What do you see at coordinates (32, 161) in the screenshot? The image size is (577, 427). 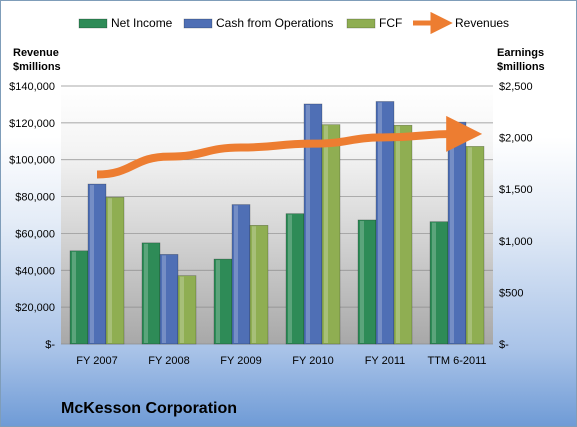 I see `left-tick-label: $100,000` at bounding box center [32, 161].